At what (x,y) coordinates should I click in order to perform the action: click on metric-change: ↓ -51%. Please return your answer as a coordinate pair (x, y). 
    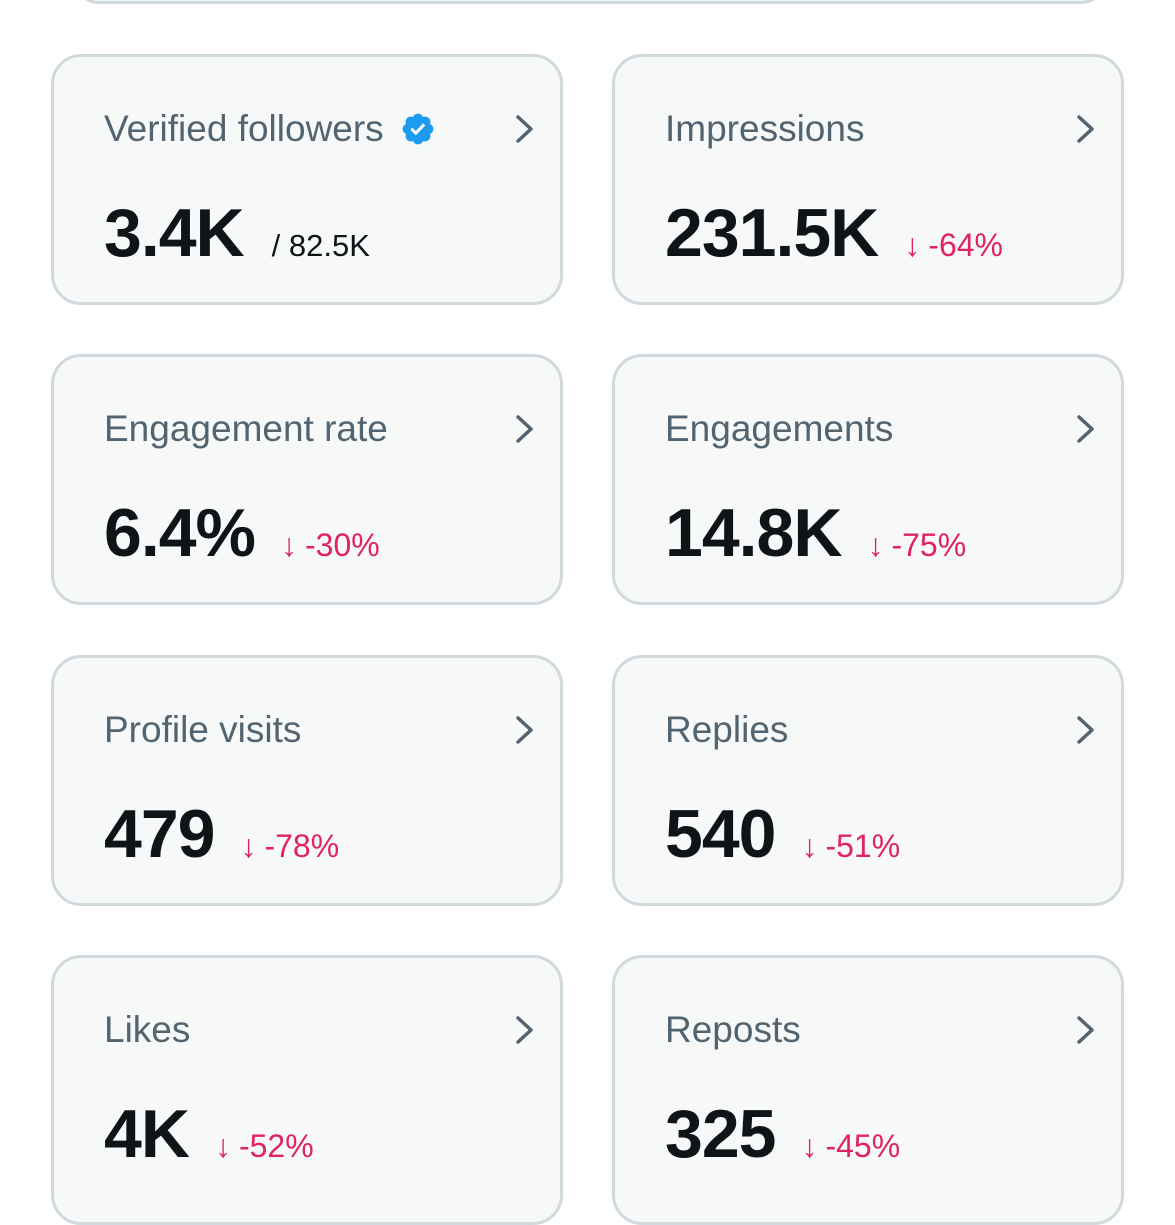
    Looking at the image, I should click on (850, 846).